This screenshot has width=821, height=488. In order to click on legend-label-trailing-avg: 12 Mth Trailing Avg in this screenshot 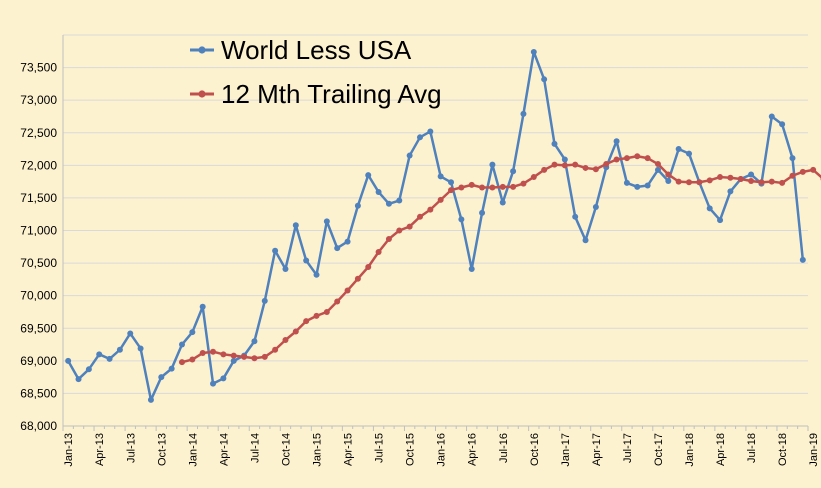, I will do `click(331, 94)`.